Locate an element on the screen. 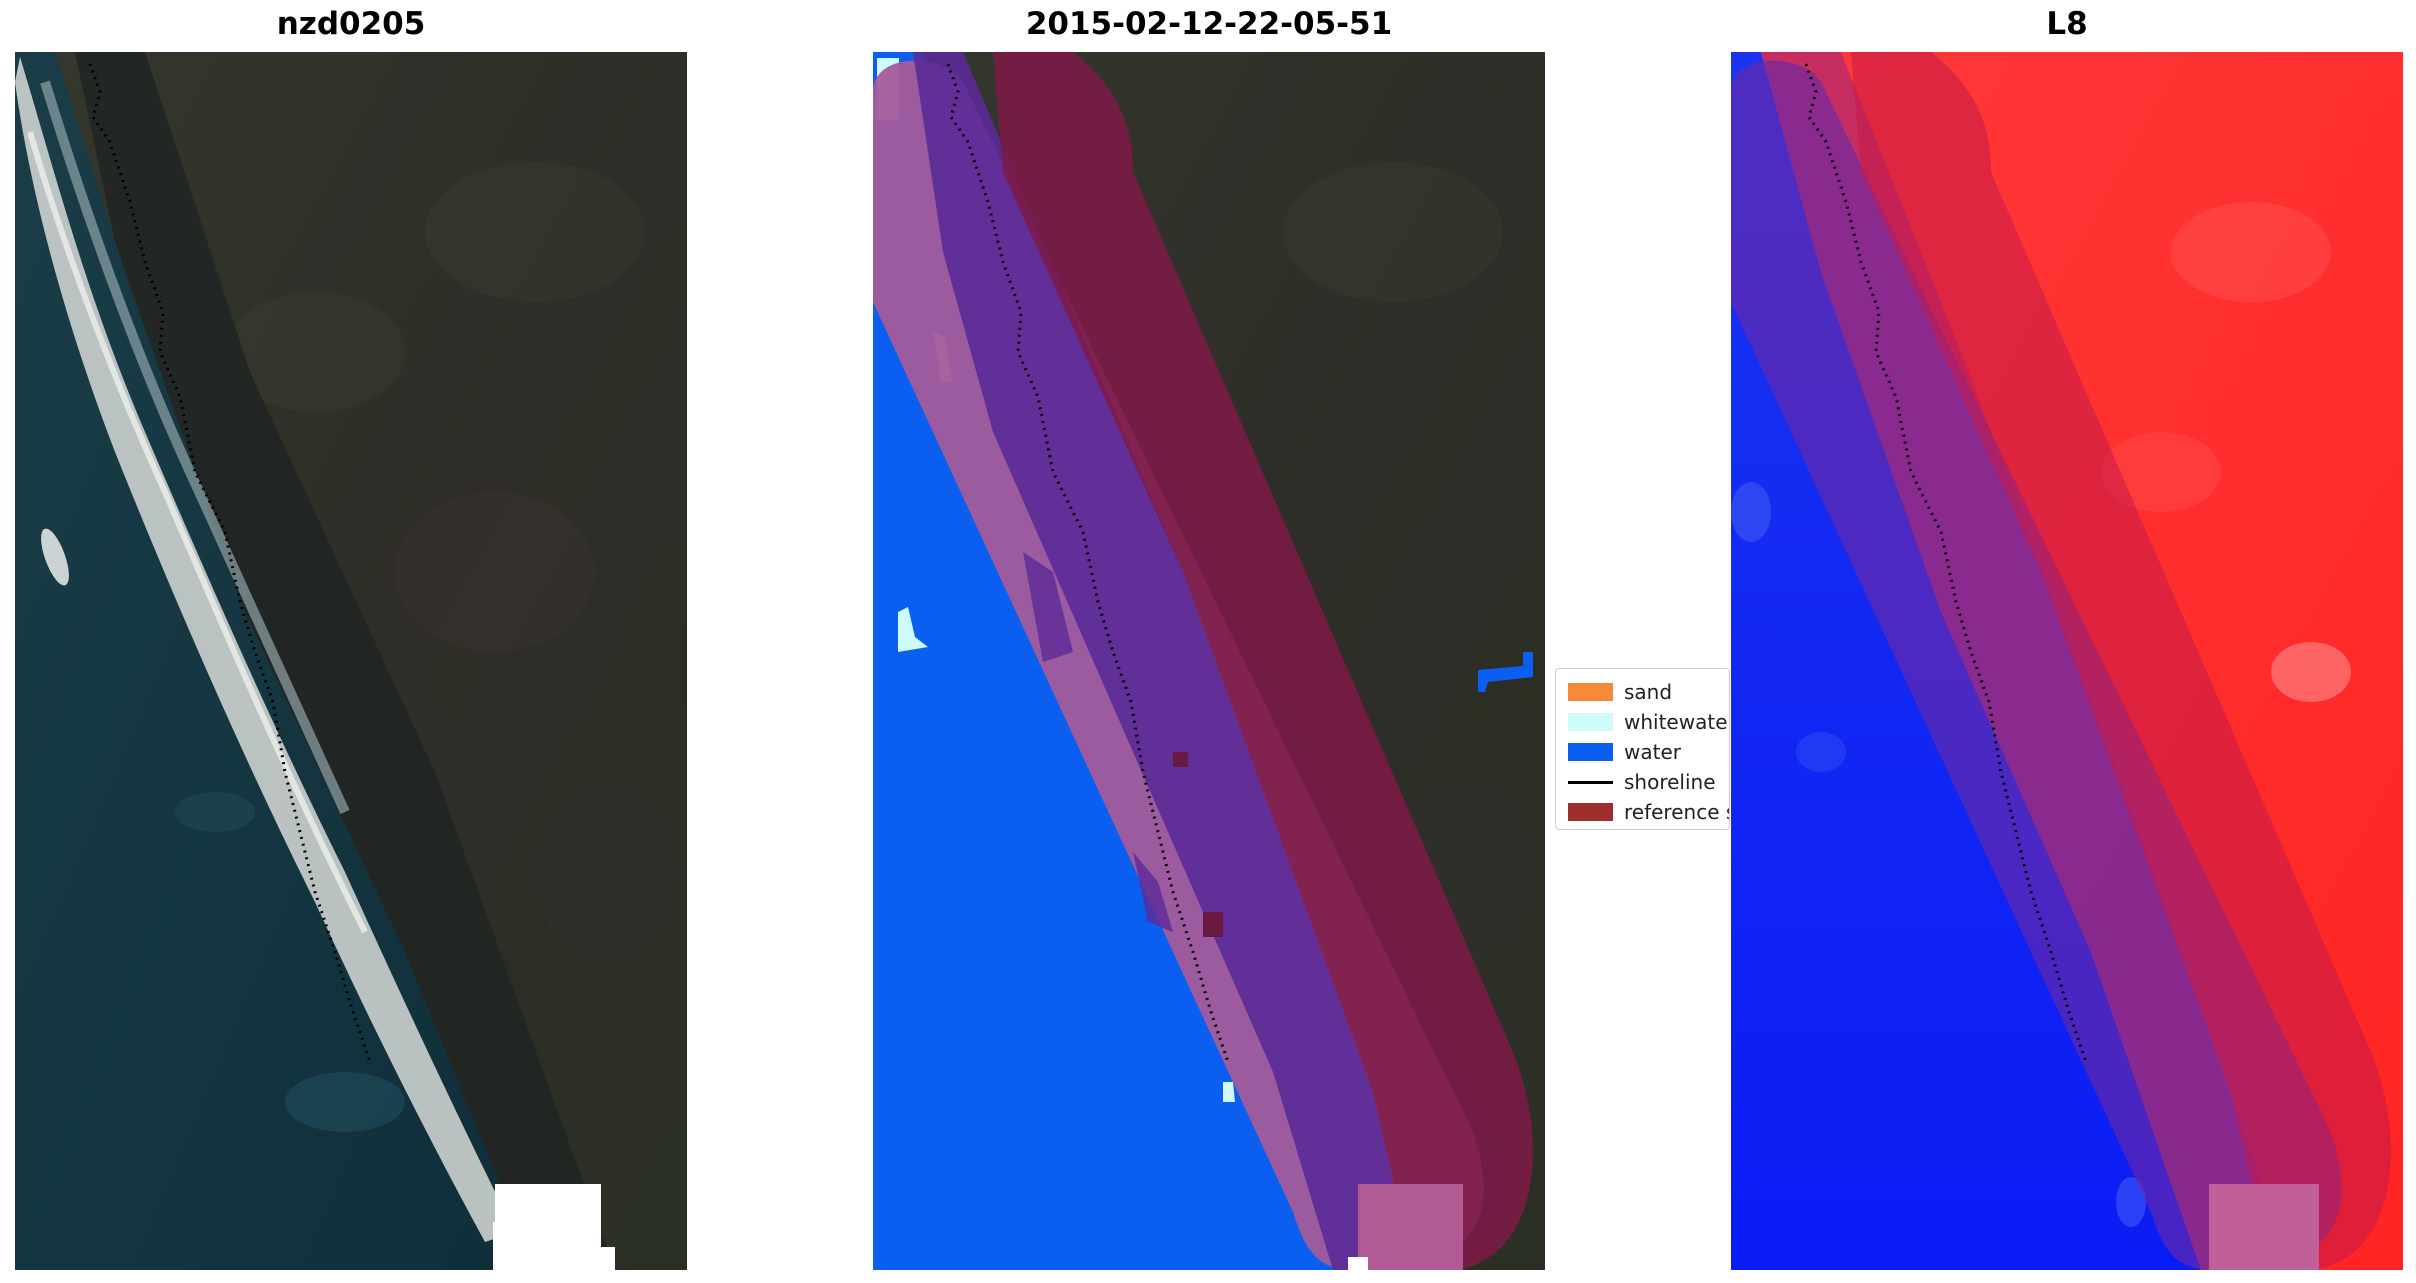 This screenshot has width=2416, height=1283. legend-item-sand: sand is located at coordinates (1642, 692).